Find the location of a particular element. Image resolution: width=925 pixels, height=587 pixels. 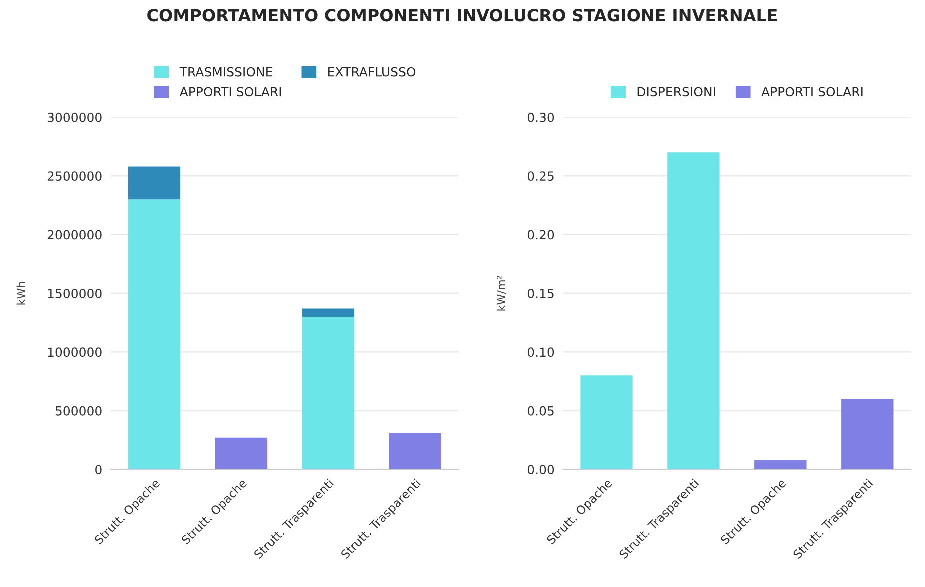

y-tick-label: 2500000 is located at coordinates (75, 177).